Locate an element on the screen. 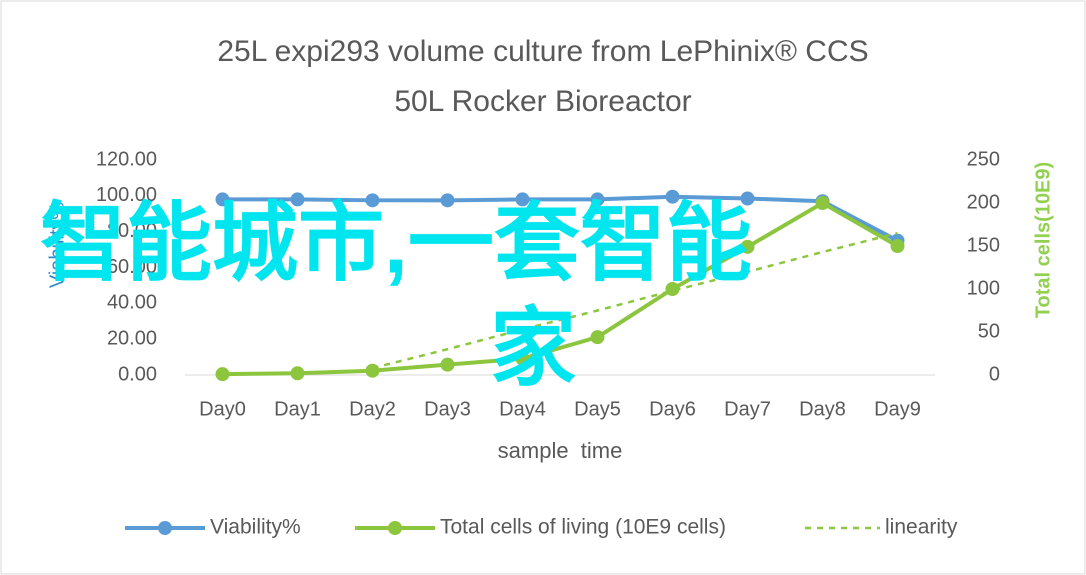 This screenshot has width=1086, height=575. y-axis-title: Viability% is located at coordinates (57, 245).